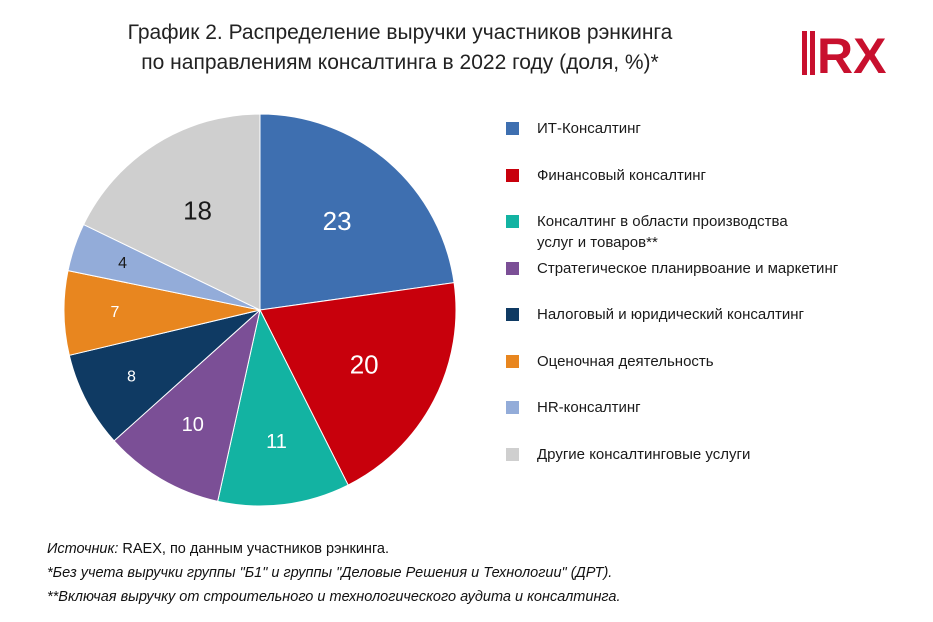  Describe the element at coordinates (337, 221) in the screenshot. I see `pie-value-label-1: 23` at that location.